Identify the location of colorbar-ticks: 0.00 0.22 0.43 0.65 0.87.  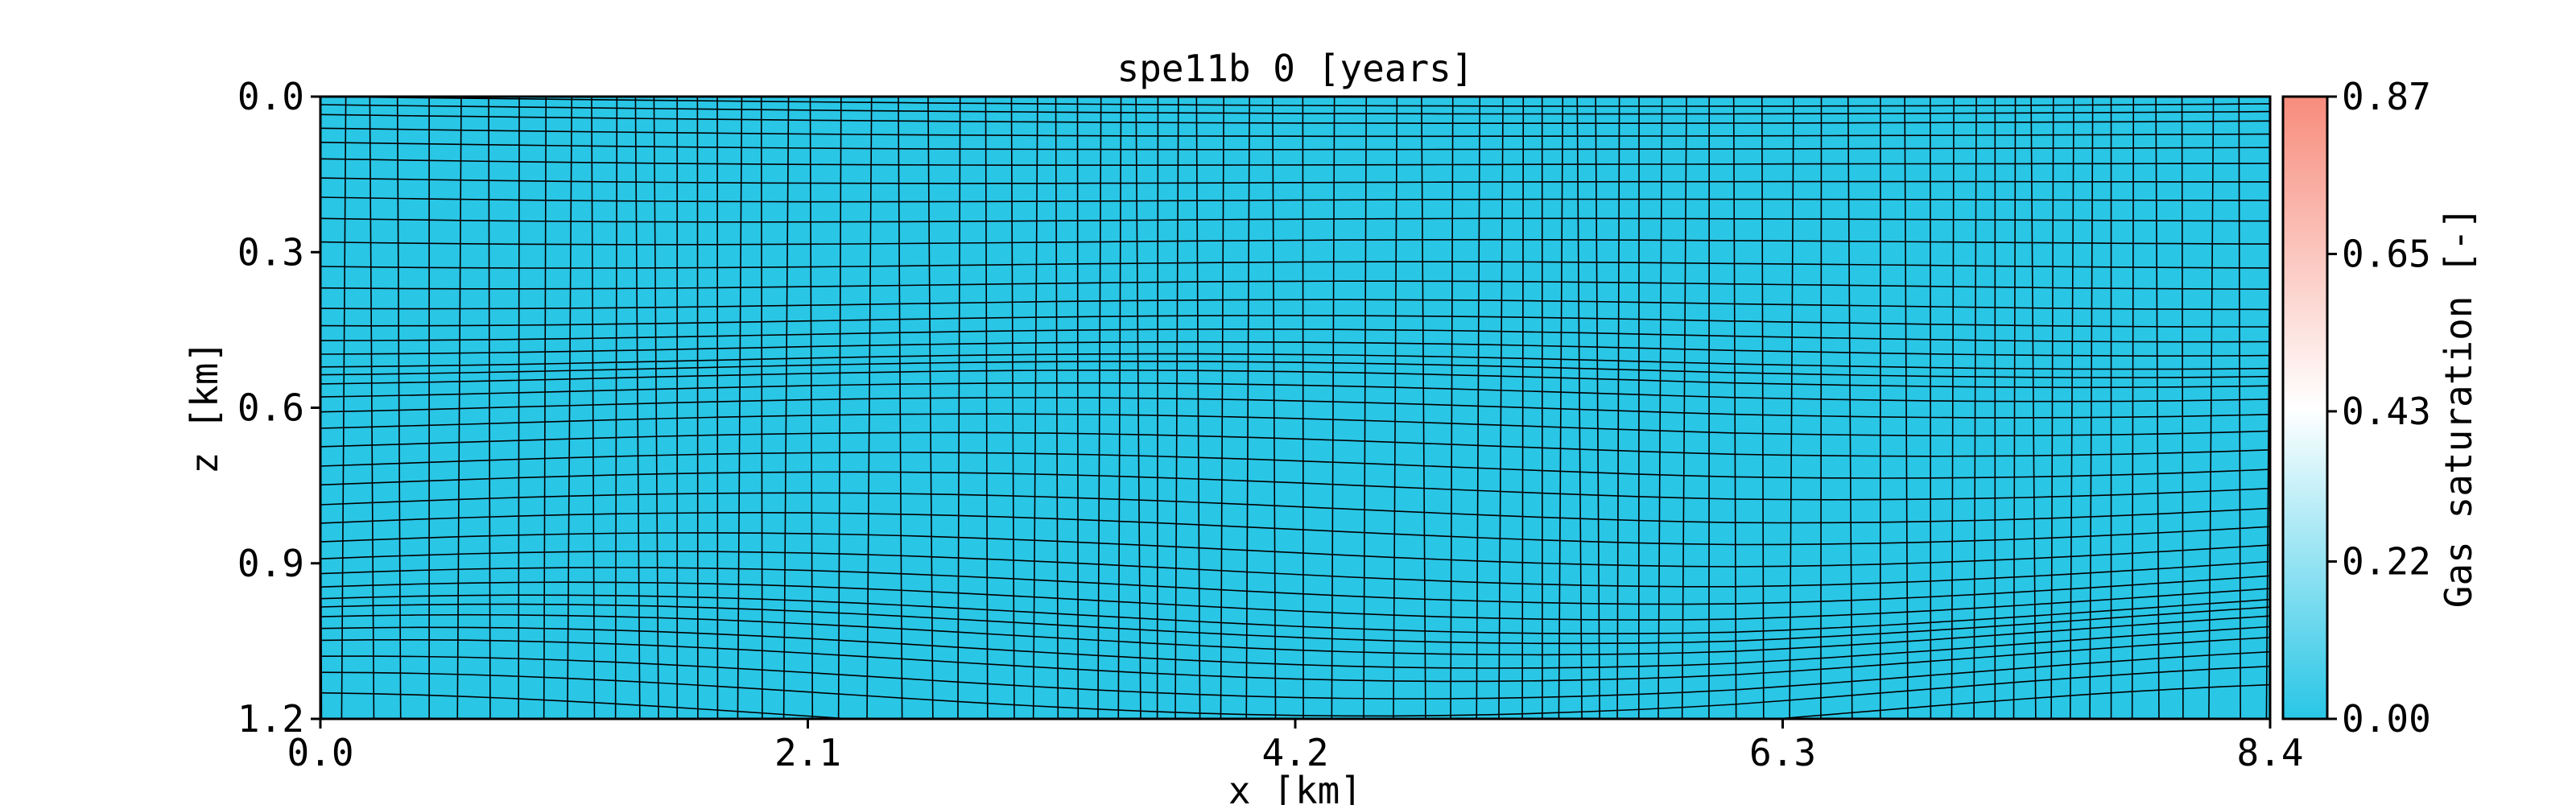
(2379, 408).